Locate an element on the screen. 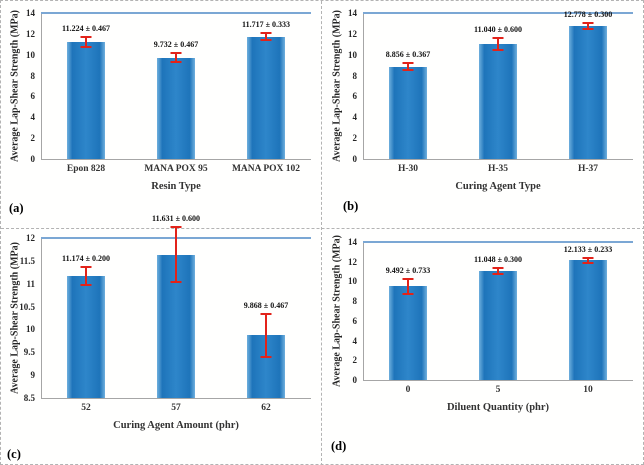  x-tick-label: Epon 828 is located at coordinates (86, 169).